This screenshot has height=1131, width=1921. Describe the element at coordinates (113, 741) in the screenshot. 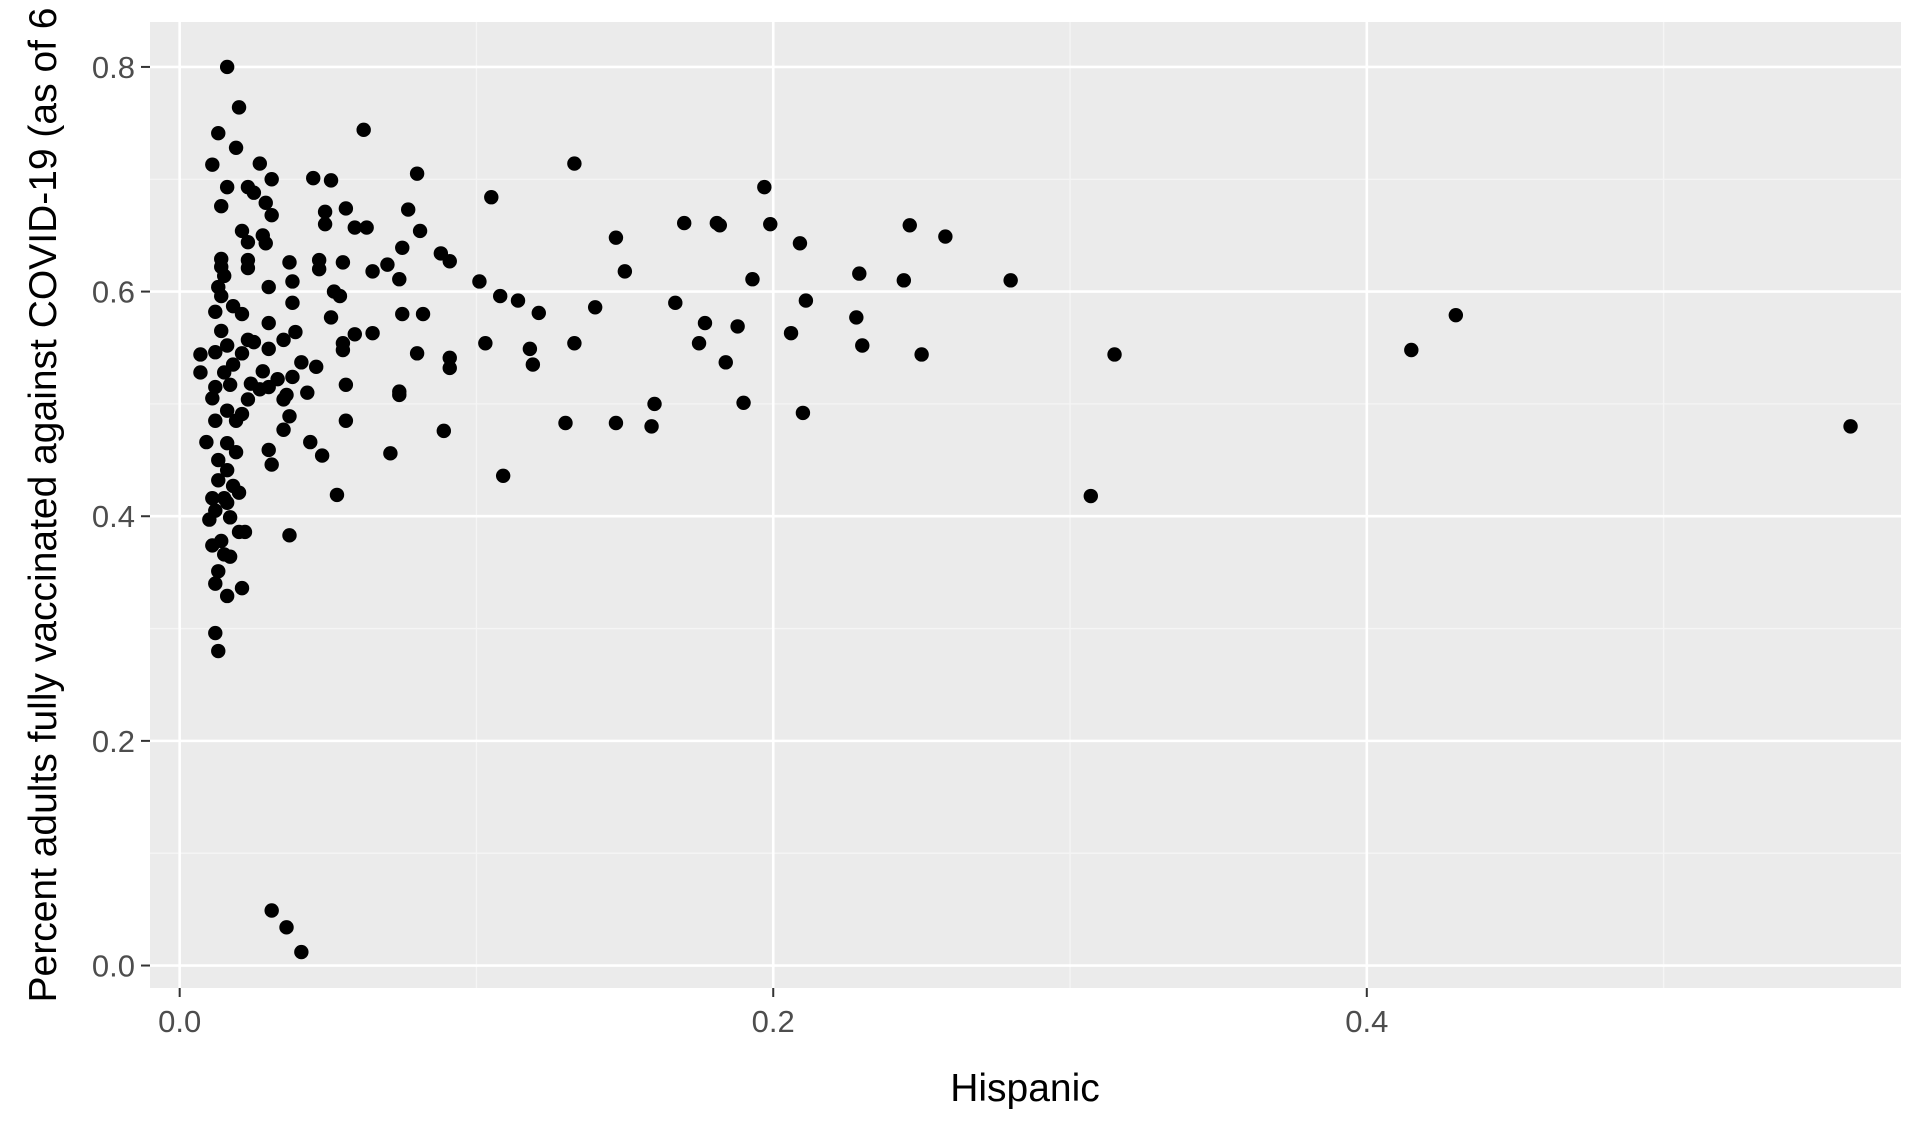

I see `y-tick-label: 0.2` at that location.